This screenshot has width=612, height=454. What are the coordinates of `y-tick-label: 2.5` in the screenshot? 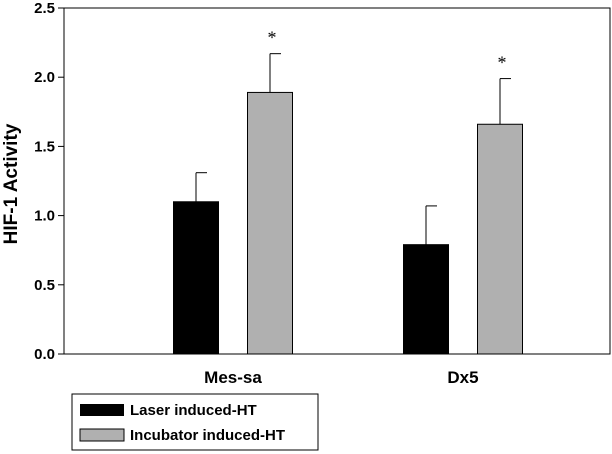 It's located at (44, 8).